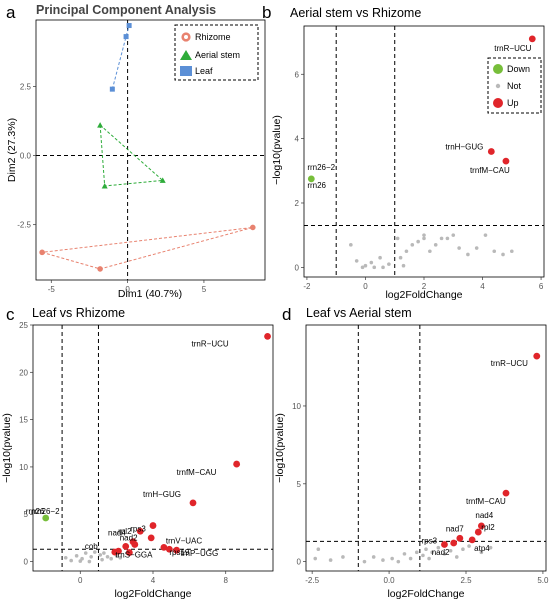 Image resolution: width=550 pixels, height=607 pixels. Describe the element at coordinates (152, 594) in the screenshot. I see `x-axis-label-c: log2FoldChange` at that location.